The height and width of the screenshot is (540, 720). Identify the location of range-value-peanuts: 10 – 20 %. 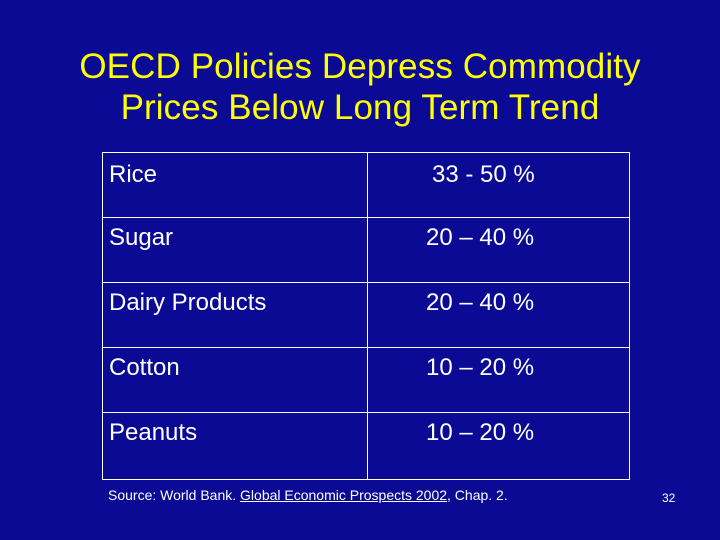
(480, 432).